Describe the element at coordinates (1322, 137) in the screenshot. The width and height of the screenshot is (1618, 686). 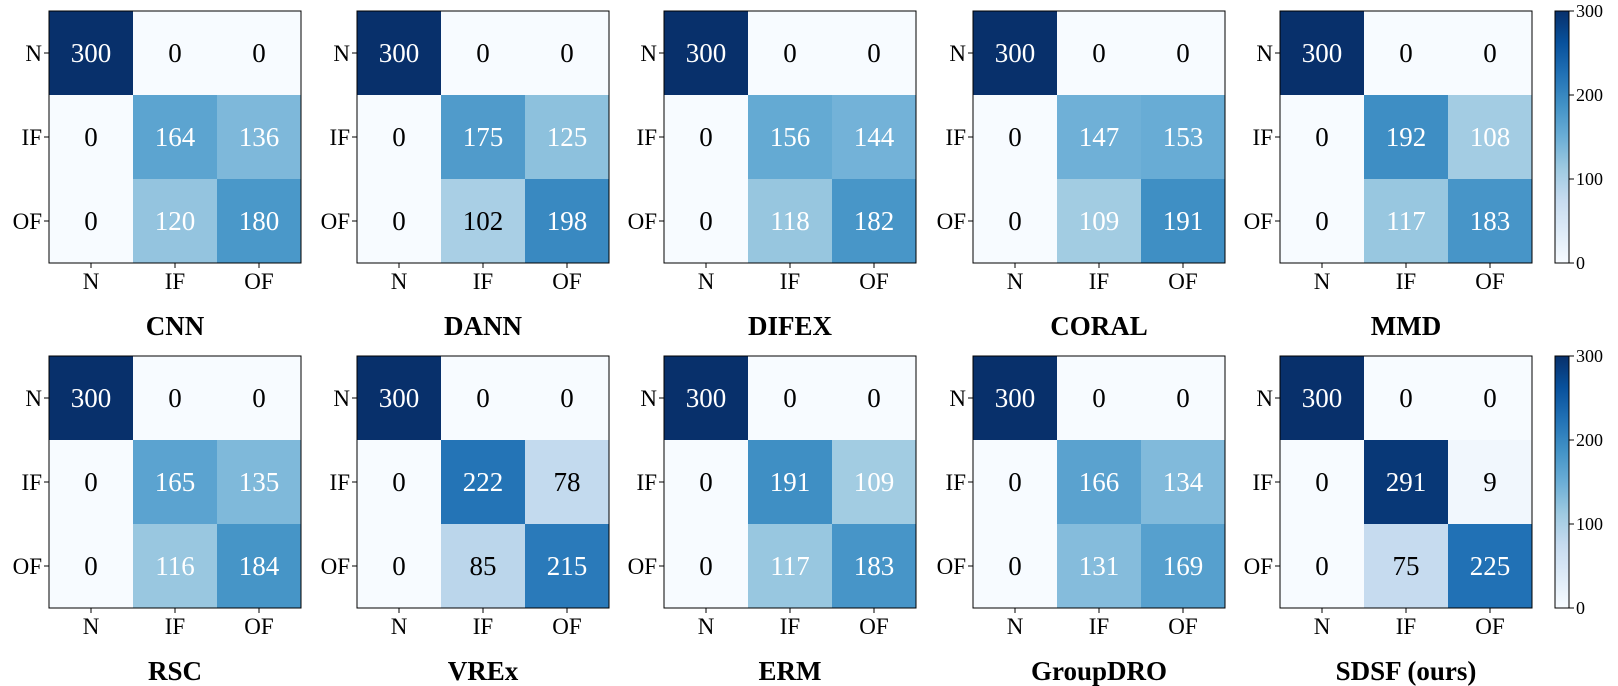
I see `cell-value-mmd-r1-c0: 0` at that location.